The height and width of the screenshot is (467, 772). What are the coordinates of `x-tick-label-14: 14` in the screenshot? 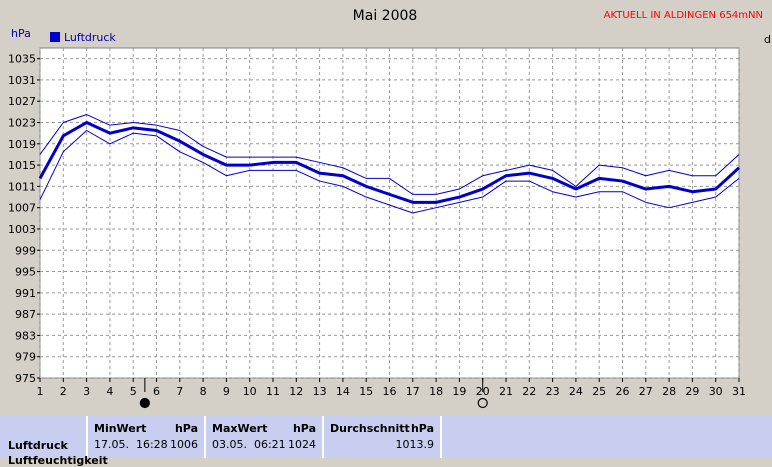 It's located at (343, 391).